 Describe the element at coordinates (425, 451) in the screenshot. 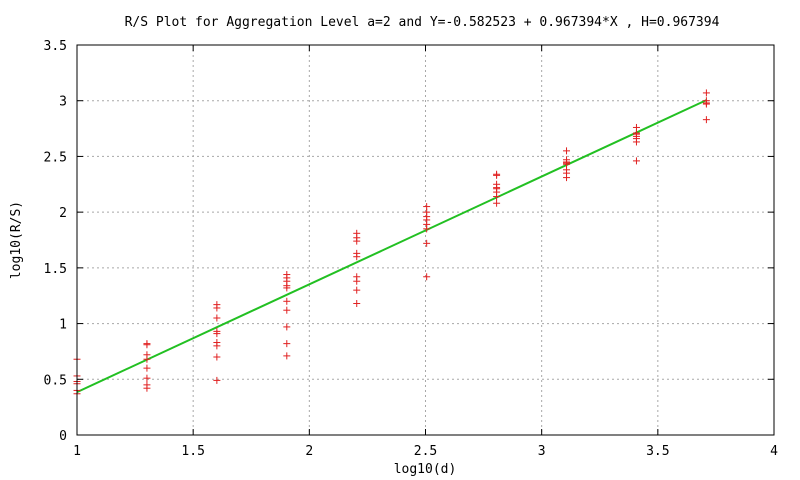

I see `x-tick-label: 2.5` at that location.